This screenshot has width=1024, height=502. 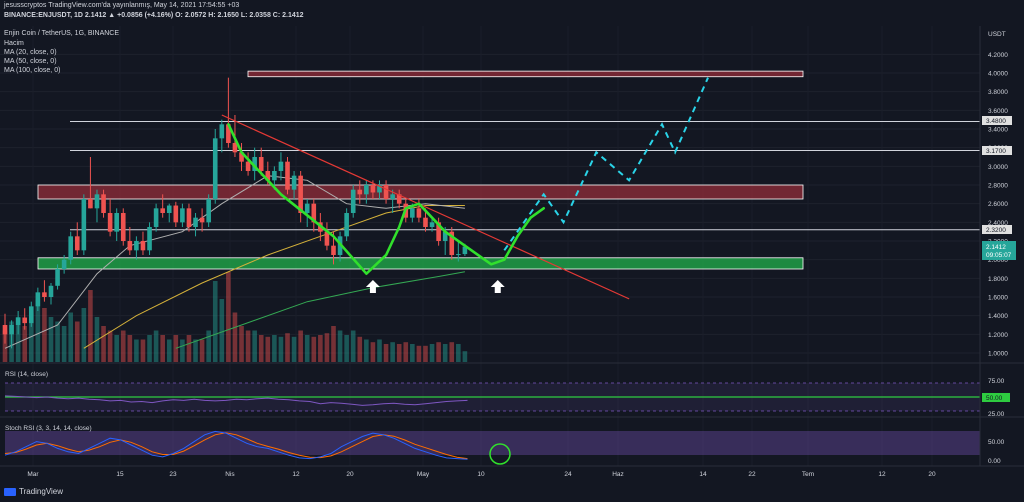 I want to click on time-tick: 24, so click(x=568, y=474).